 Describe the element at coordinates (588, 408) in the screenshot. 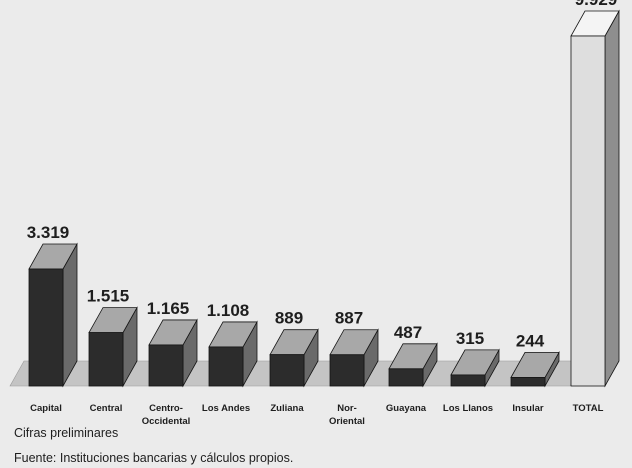

I see `category-label-total: TOTAL` at that location.